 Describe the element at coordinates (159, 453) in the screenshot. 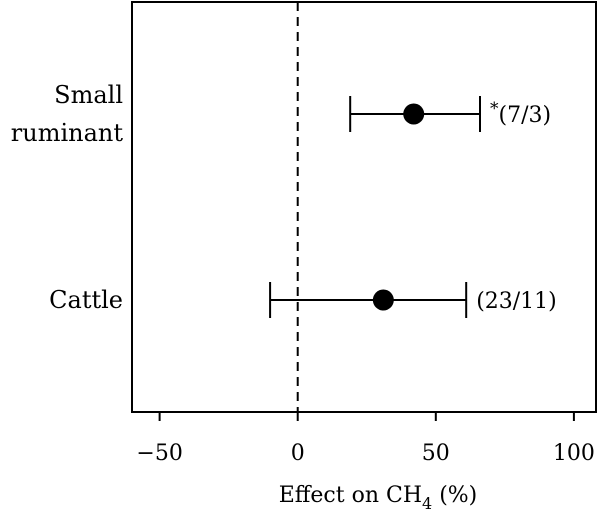

I see `x-tick-label: −50` at that location.